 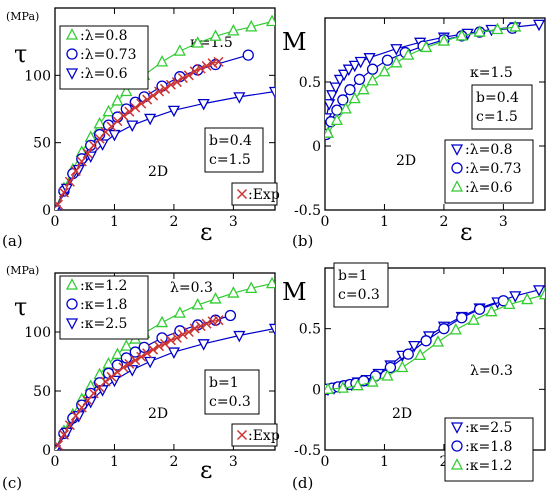 What do you see at coordinates (42, 392) in the screenshot?
I see `y-tick-label-c: 50` at bounding box center [42, 392].